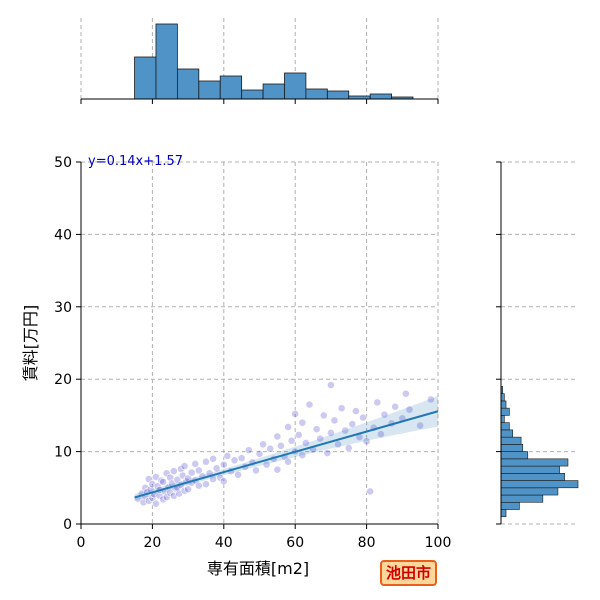 The height and width of the screenshot is (600, 600). What do you see at coordinates (224, 543) in the screenshot?
I see `x-tick-label: 40` at bounding box center [224, 543].